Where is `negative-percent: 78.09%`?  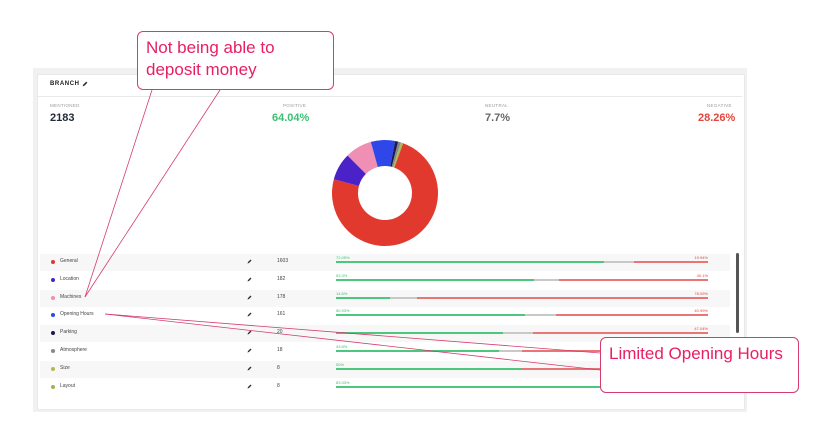
negative-percent: 78.09% is located at coordinates (701, 293).